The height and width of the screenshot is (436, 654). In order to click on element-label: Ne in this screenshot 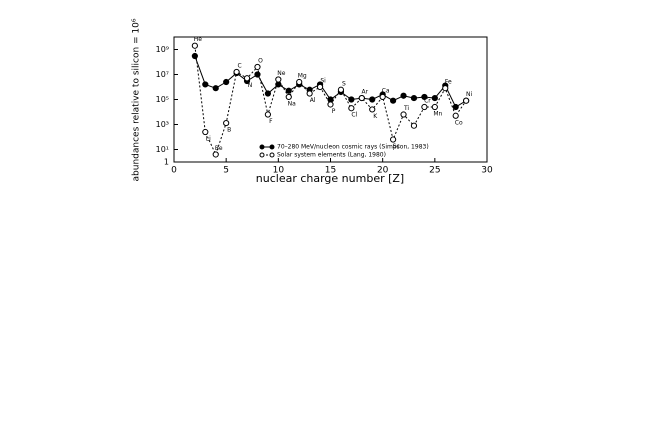, I will do `click(281, 73)`.